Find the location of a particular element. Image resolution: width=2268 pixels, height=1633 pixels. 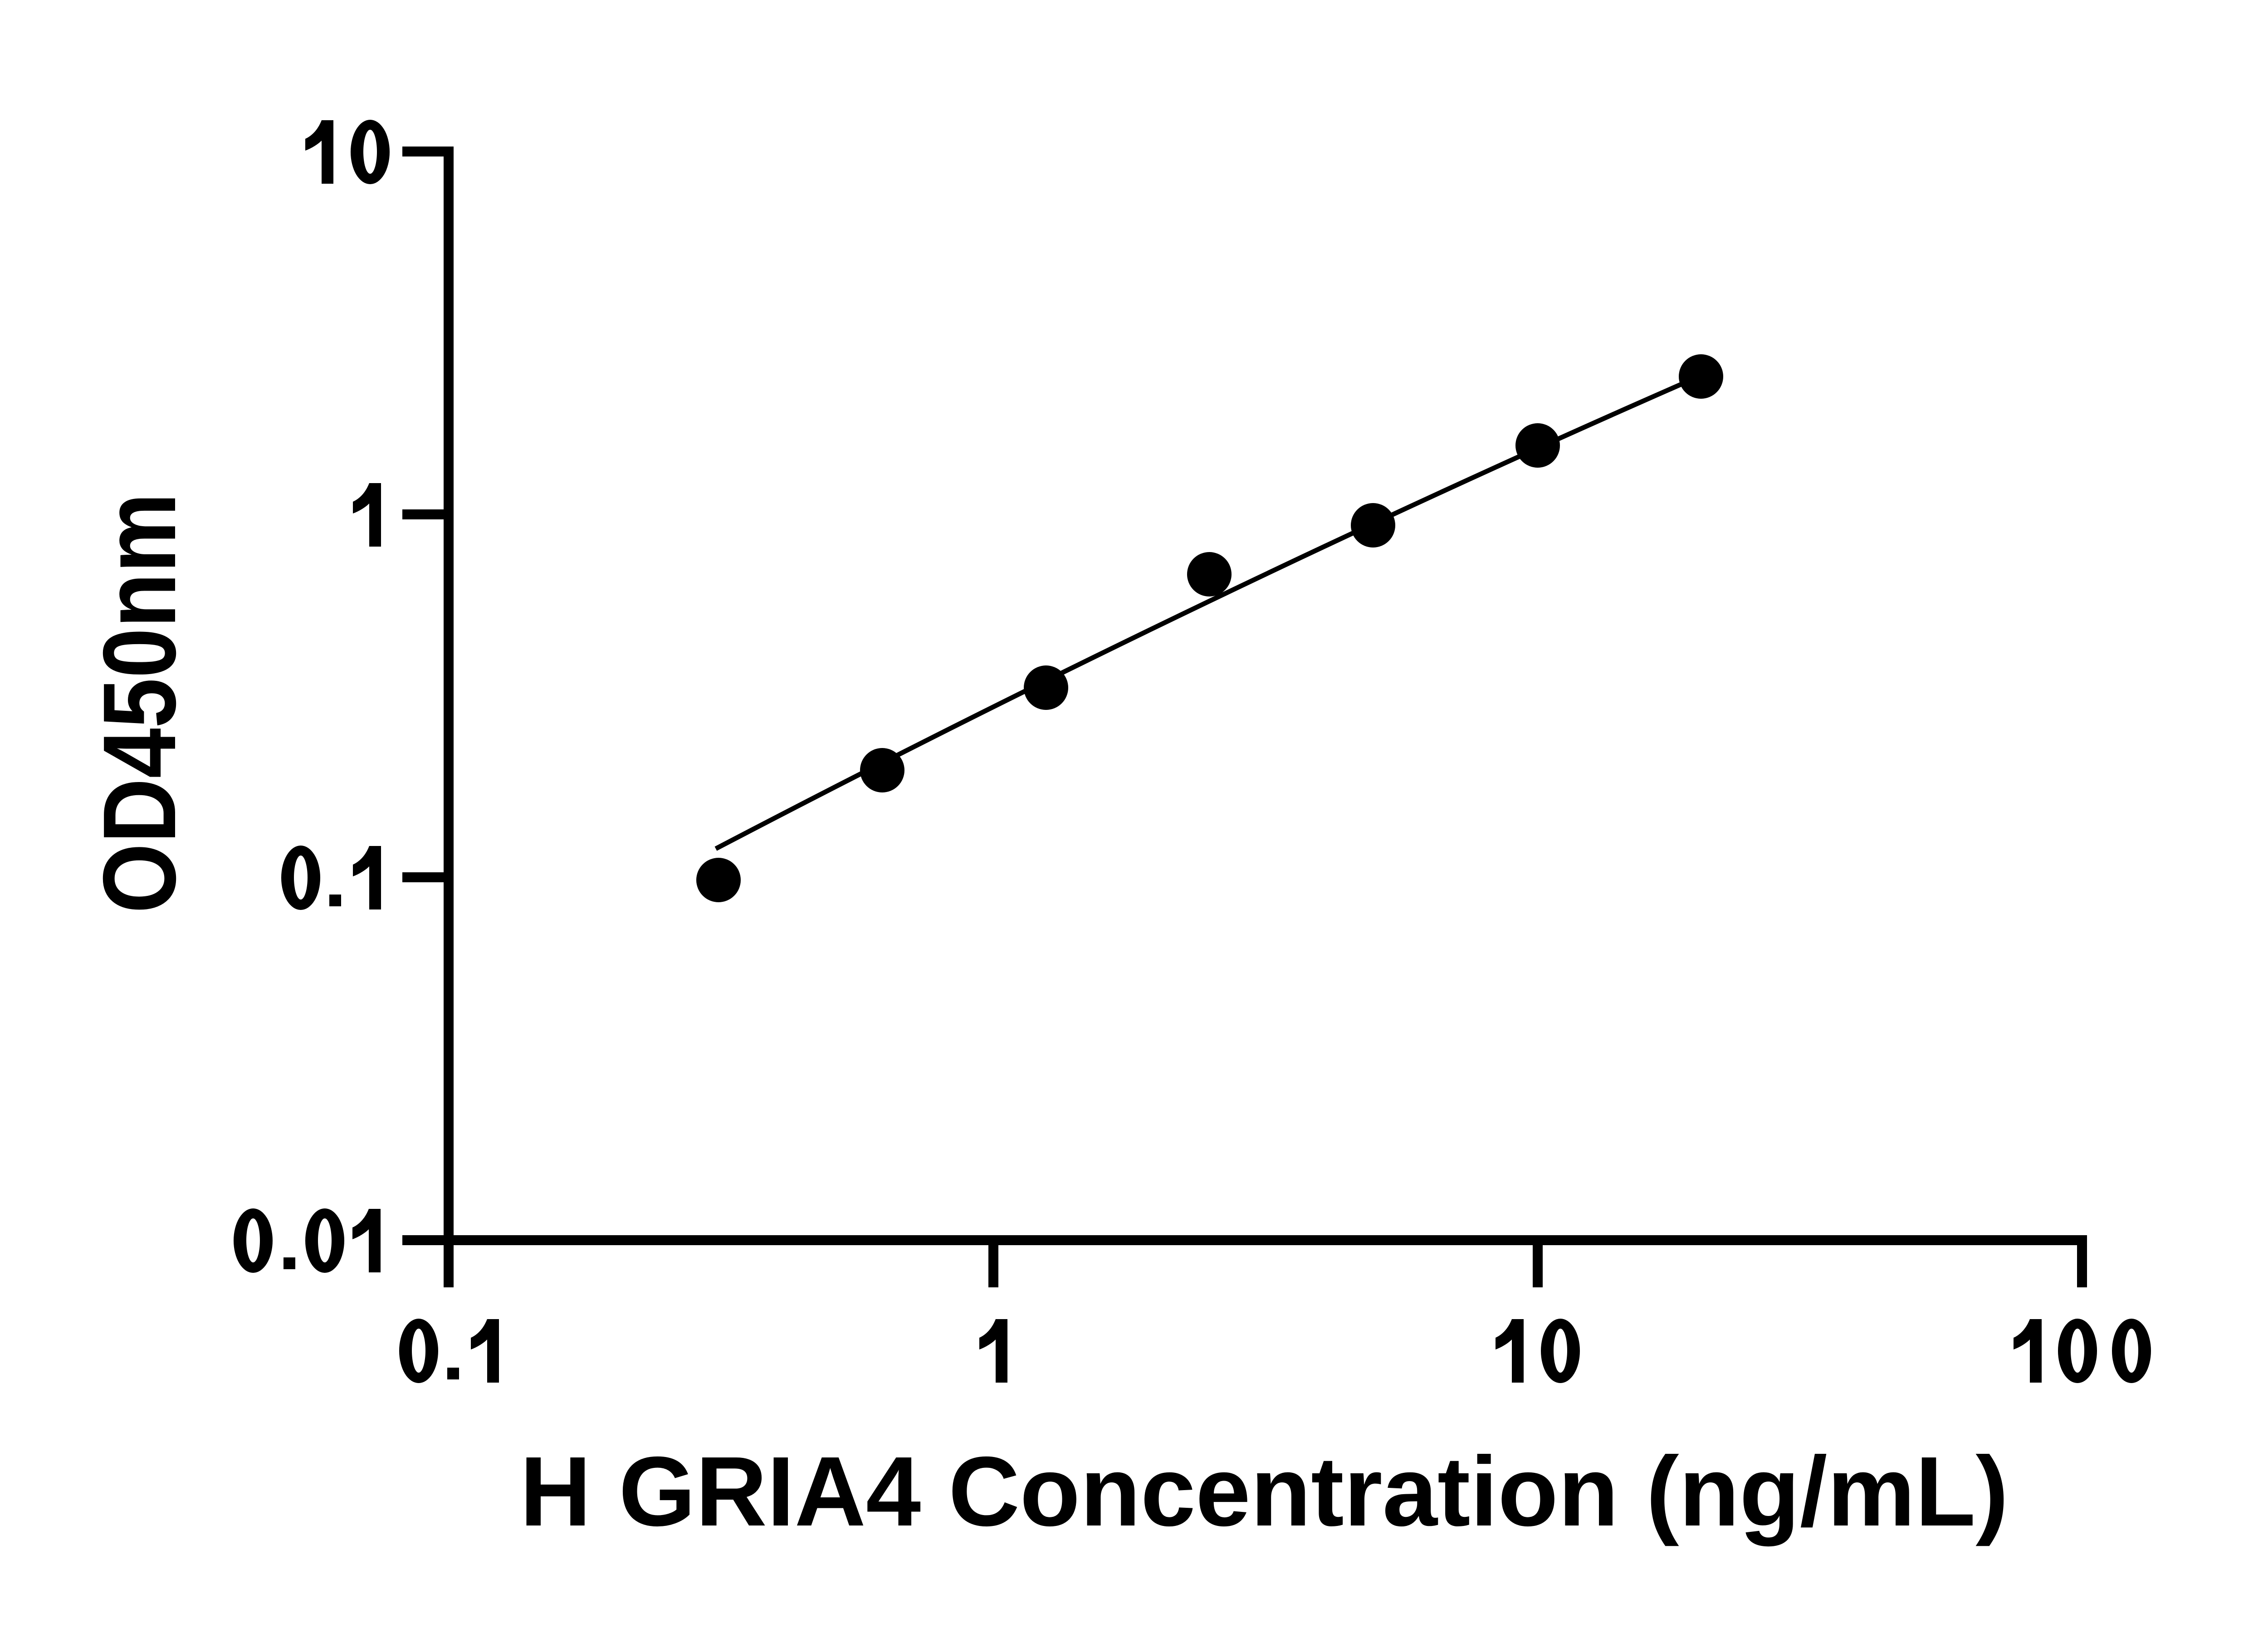

svg-text: H GRIA4 Concentration (ng/mL) is located at coordinates (1265, 1492).